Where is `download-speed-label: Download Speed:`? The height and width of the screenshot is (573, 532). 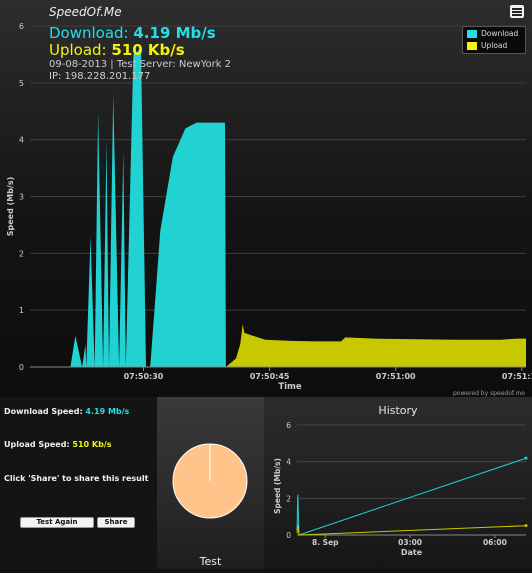
download-speed-label: Download Speed: is located at coordinates (44, 411).